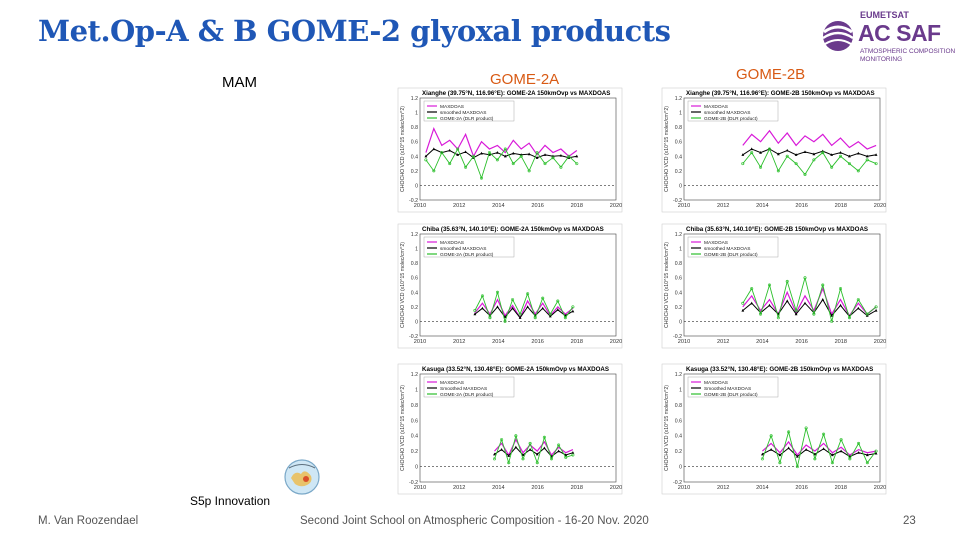 The height and width of the screenshot is (540, 960). I want to click on legend-entry: smoothed MAXDOAS, so click(463, 113).